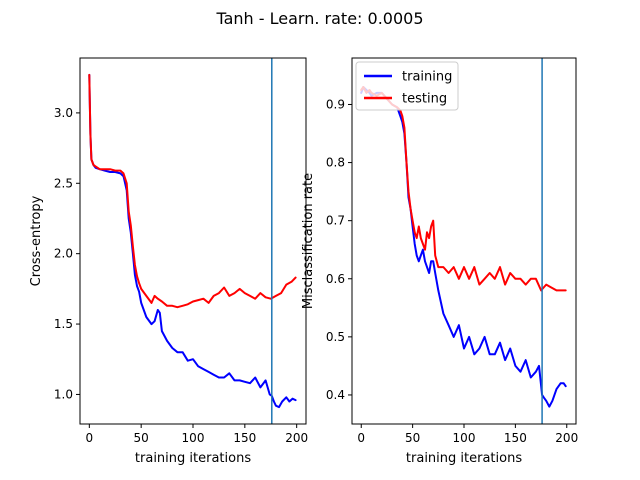 The height and width of the screenshot is (480, 640). What do you see at coordinates (335, 337) in the screenshot?
I see `y-tick-label: 0.5` at bounding box center [335, 337].